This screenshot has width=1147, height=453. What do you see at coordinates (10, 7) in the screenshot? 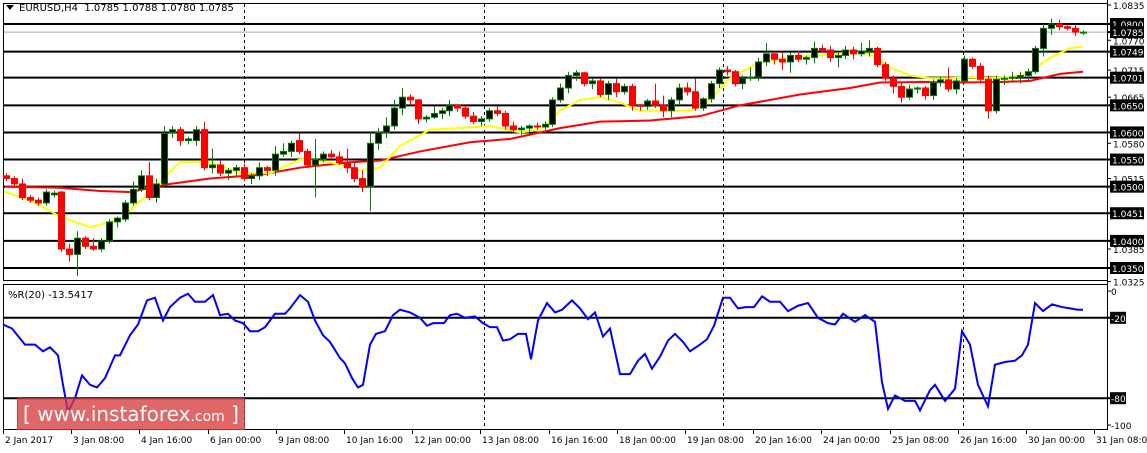
I see `dropdown-triangle-icon` at bounding box center [10, 7].